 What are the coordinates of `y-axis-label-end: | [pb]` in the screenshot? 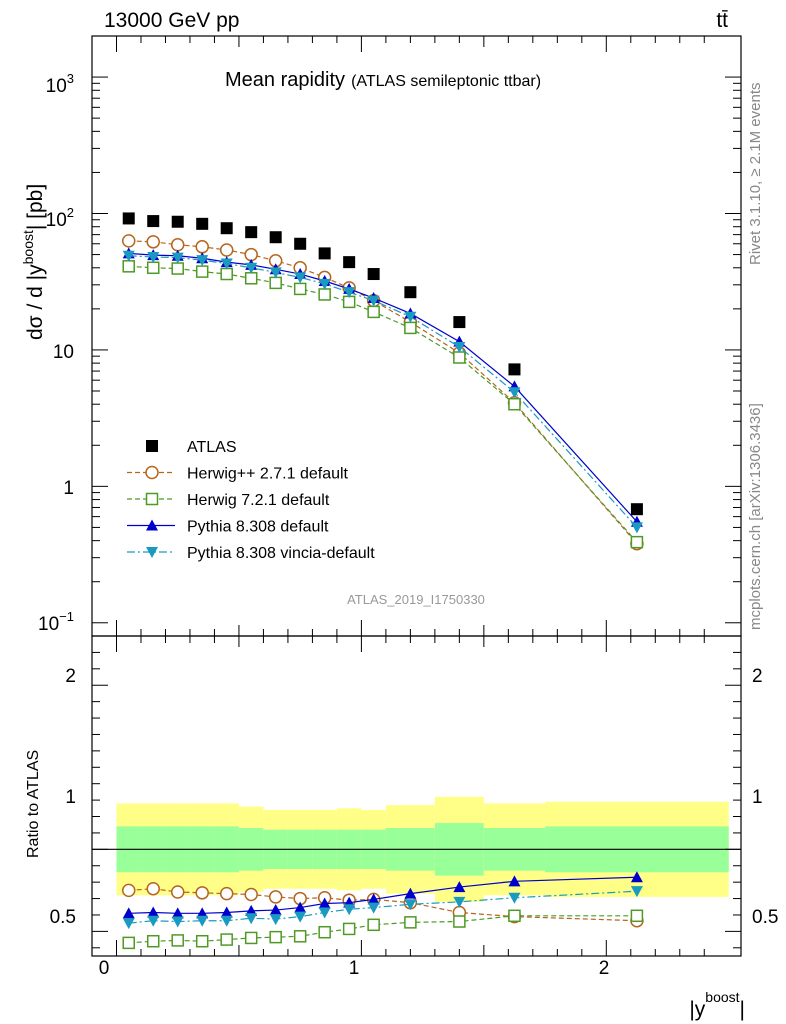 It's located at (35, 207).